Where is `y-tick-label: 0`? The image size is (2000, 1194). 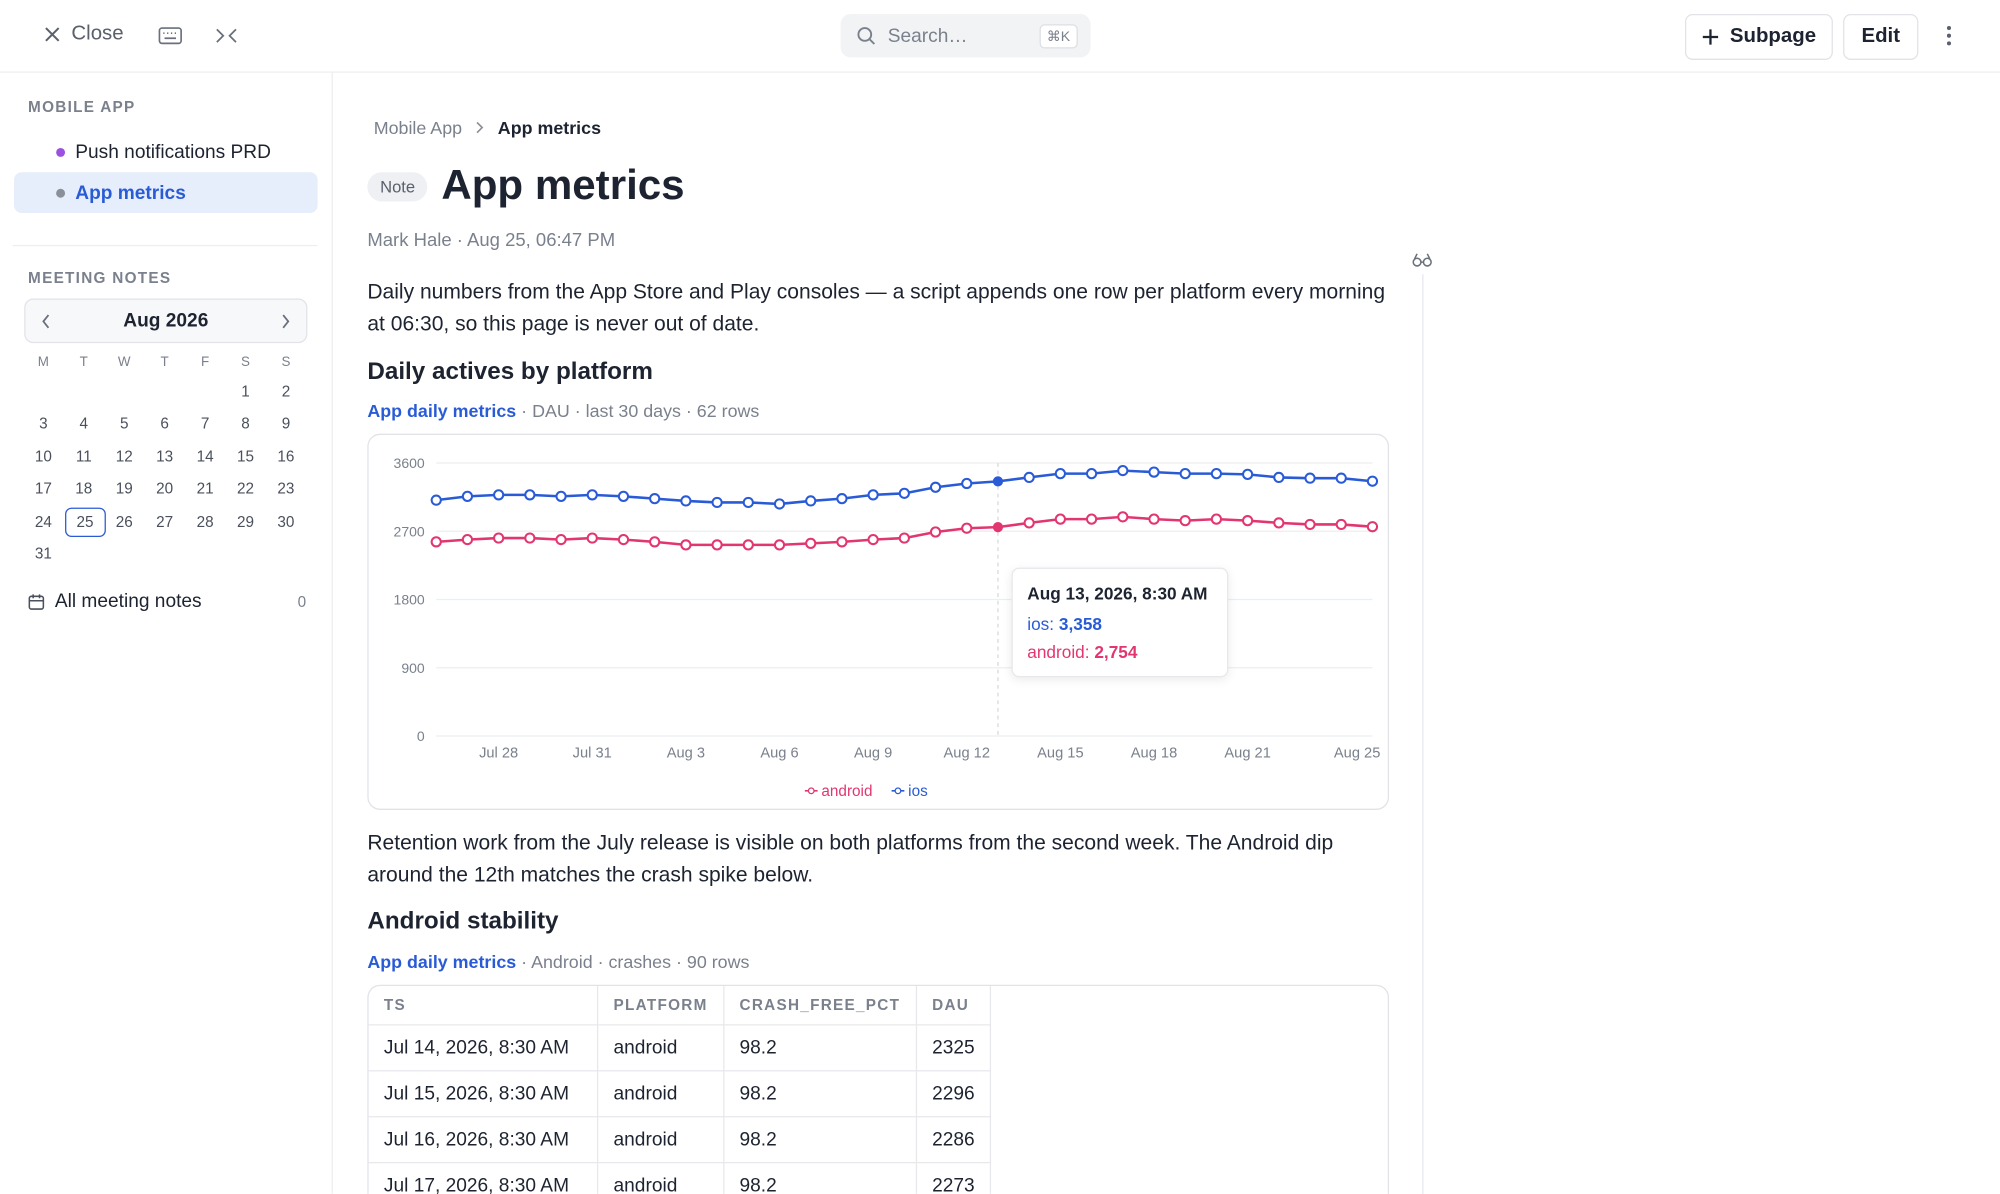
y-tick-label: 0 is located at coordinates (421, 736).